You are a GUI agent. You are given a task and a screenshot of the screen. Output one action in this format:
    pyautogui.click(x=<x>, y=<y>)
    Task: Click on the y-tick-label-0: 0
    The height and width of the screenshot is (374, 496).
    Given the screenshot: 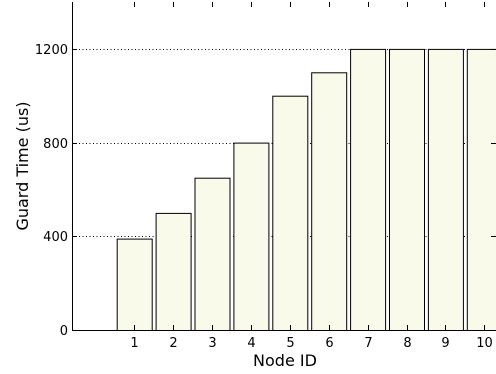 What is the action you would take?
    pyautogui.click(x=64, y=331)
    